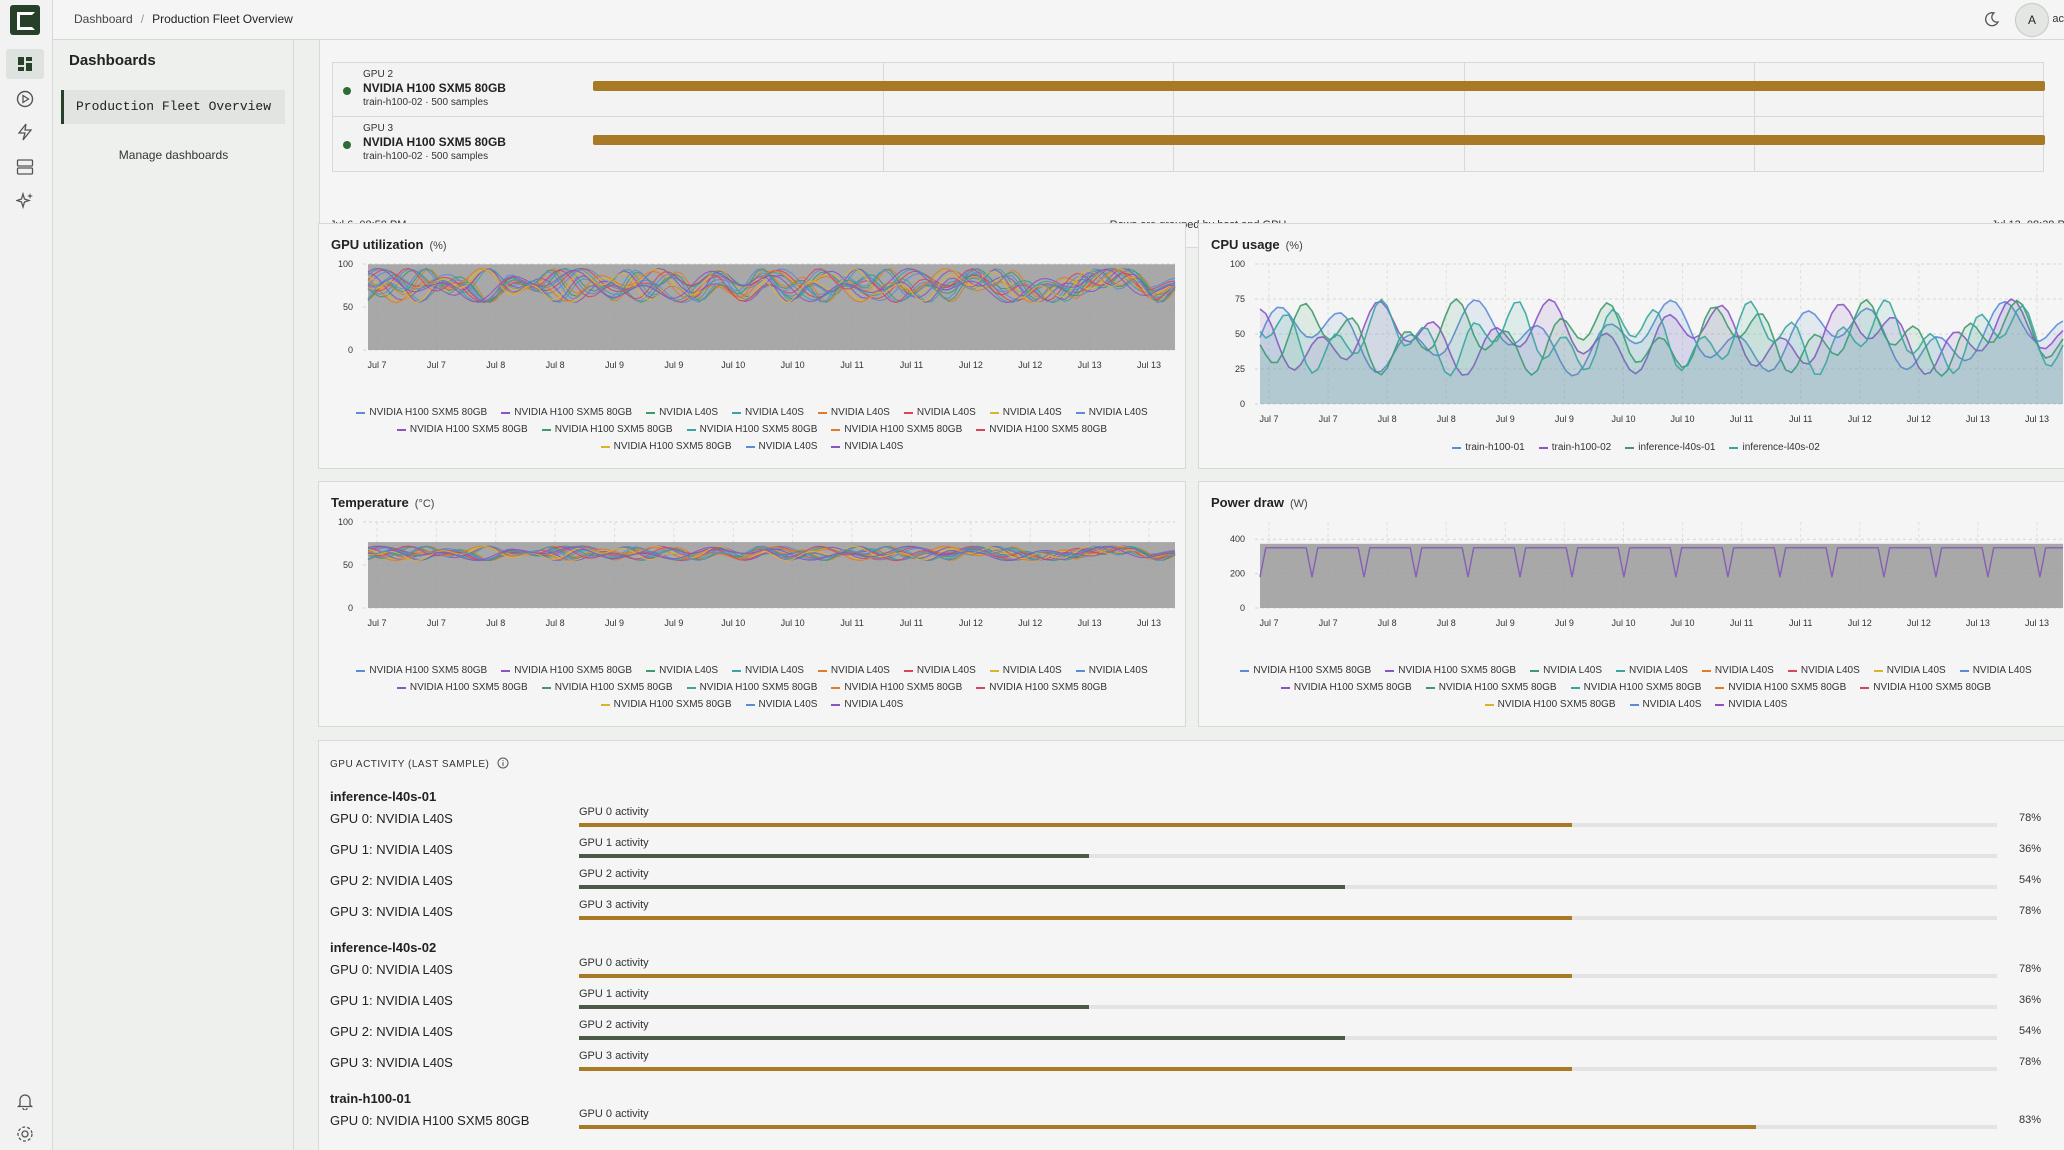 The width and height of the screenshot is (2064, 1150). What do you see at coordinates (25, 64) in the screenshot?
I see `dashboard-icon` at bounding box center [25, 64].